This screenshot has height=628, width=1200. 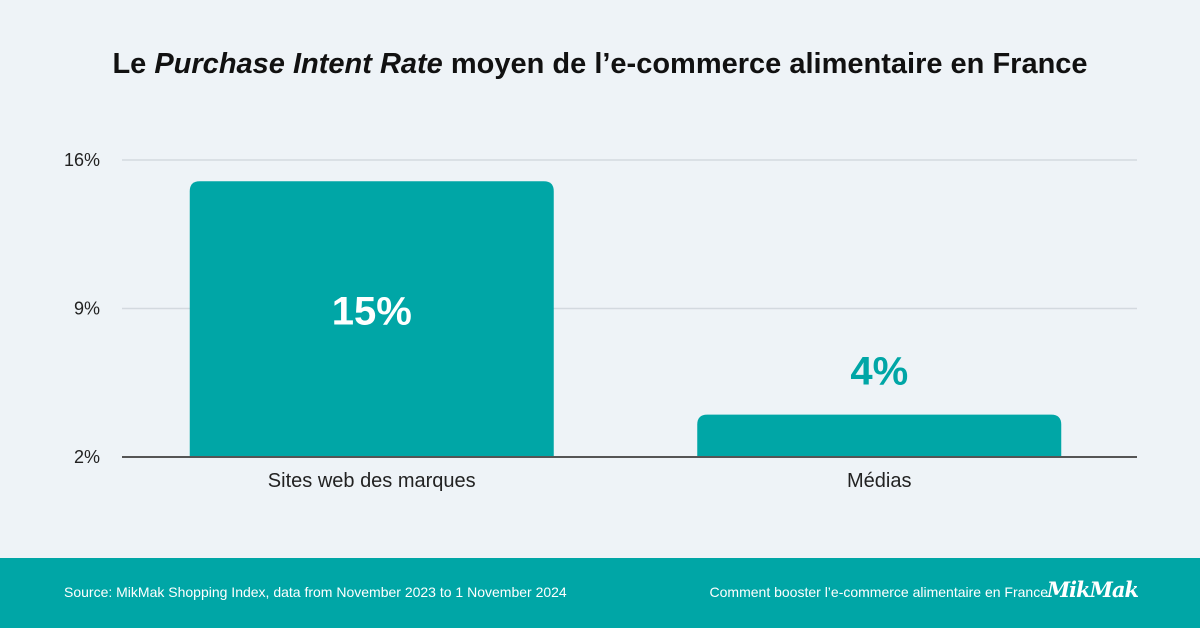 What do you see at coordinates (133, 64) in the screenshot?
I see `title-prefix: Le` at bounding box center [133, 64].